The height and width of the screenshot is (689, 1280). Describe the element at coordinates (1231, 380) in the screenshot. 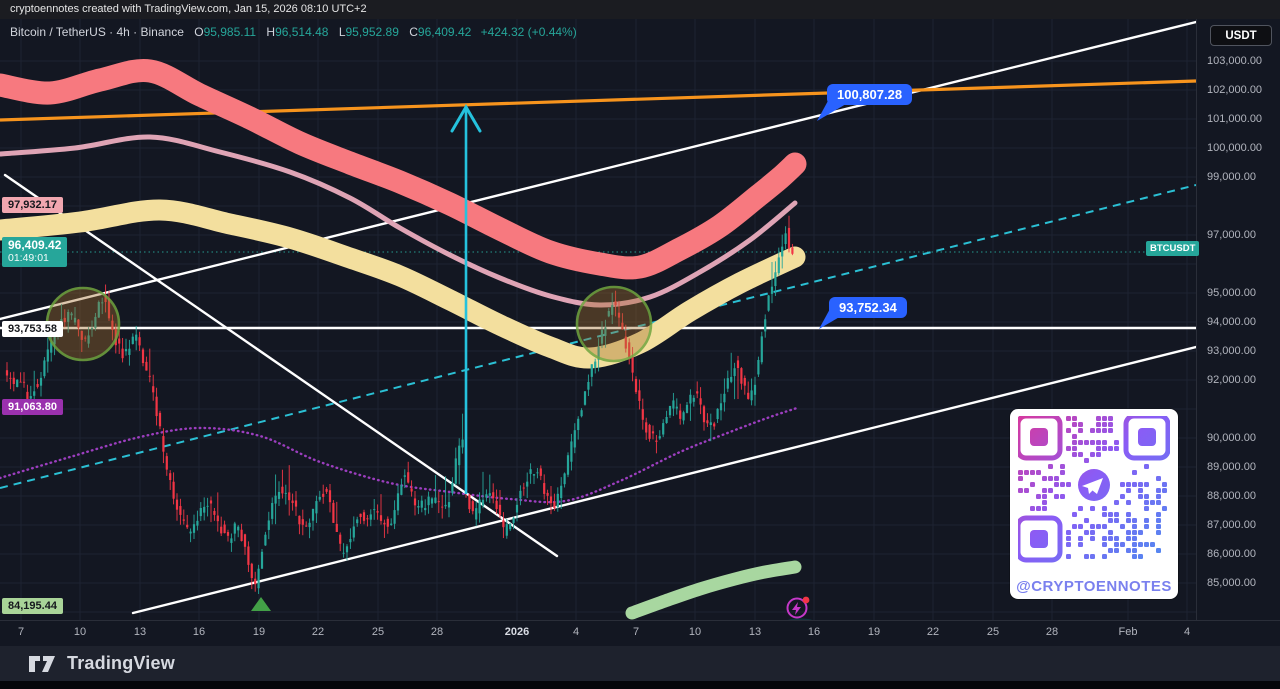

I see `price-axis-label: 92,000.00` at that location.